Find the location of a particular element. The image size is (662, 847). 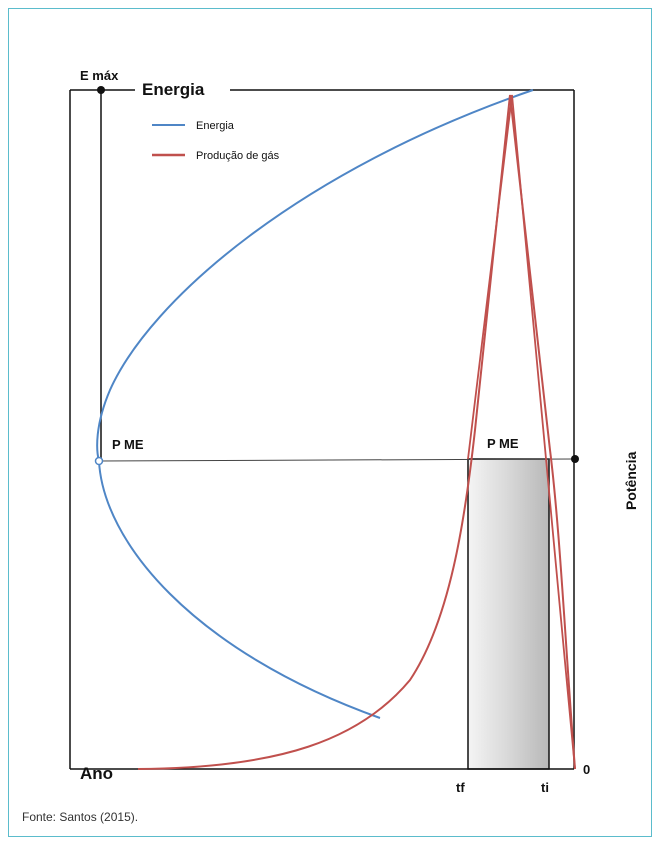

emax-dot is located at coordinates (101, 90).